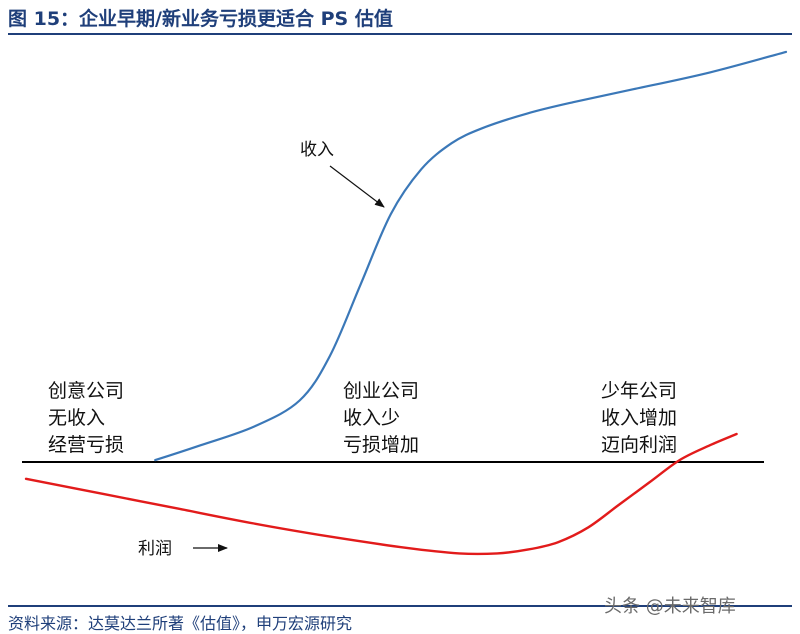 This screenshot has height=634, width=800. I want to click on source-note: 资料来源：达莫达兰所著《估值》，申万宏源研究, so click(180, 623).